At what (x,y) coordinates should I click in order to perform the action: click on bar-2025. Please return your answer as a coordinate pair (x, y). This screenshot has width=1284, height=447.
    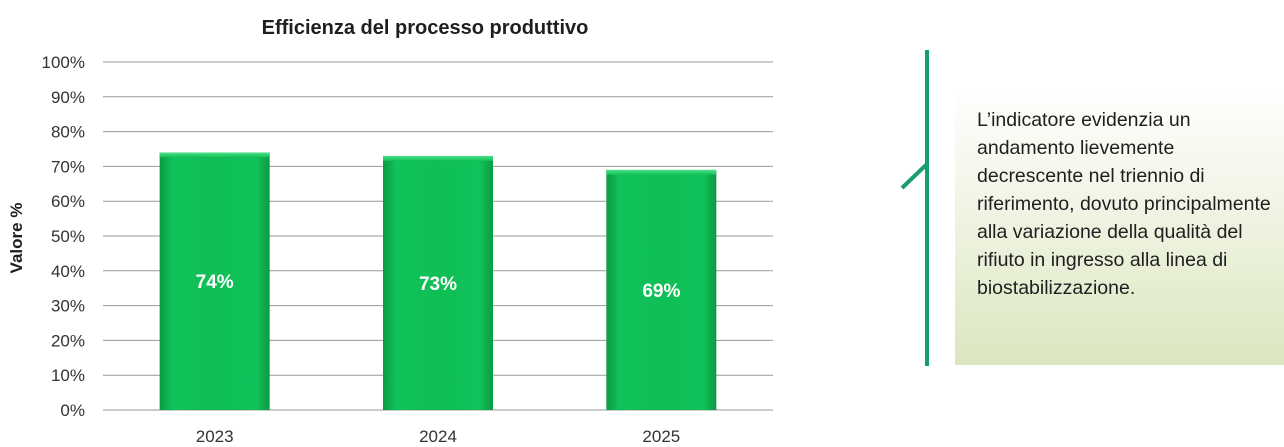
    Looking at the image, I should click on (661, 289).